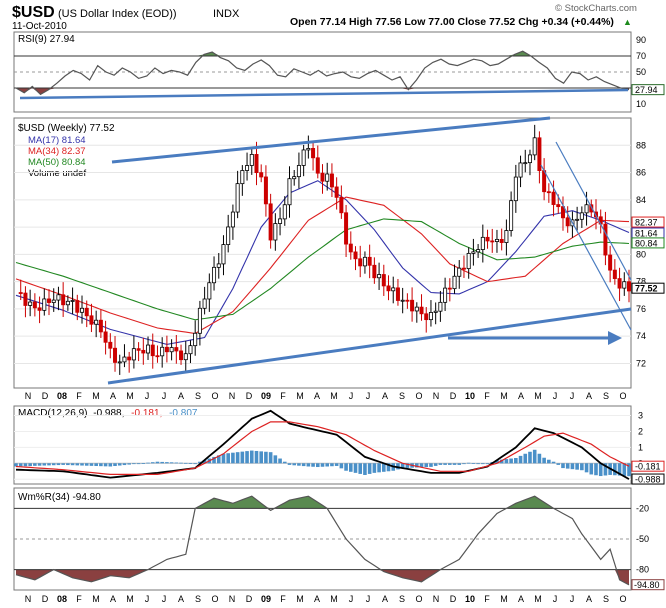 This screenshot has width=666, height=608. I want to click on macd-title: MACD(12,26,9) -0.988, -0.181, -0.807, so click(108, 413).